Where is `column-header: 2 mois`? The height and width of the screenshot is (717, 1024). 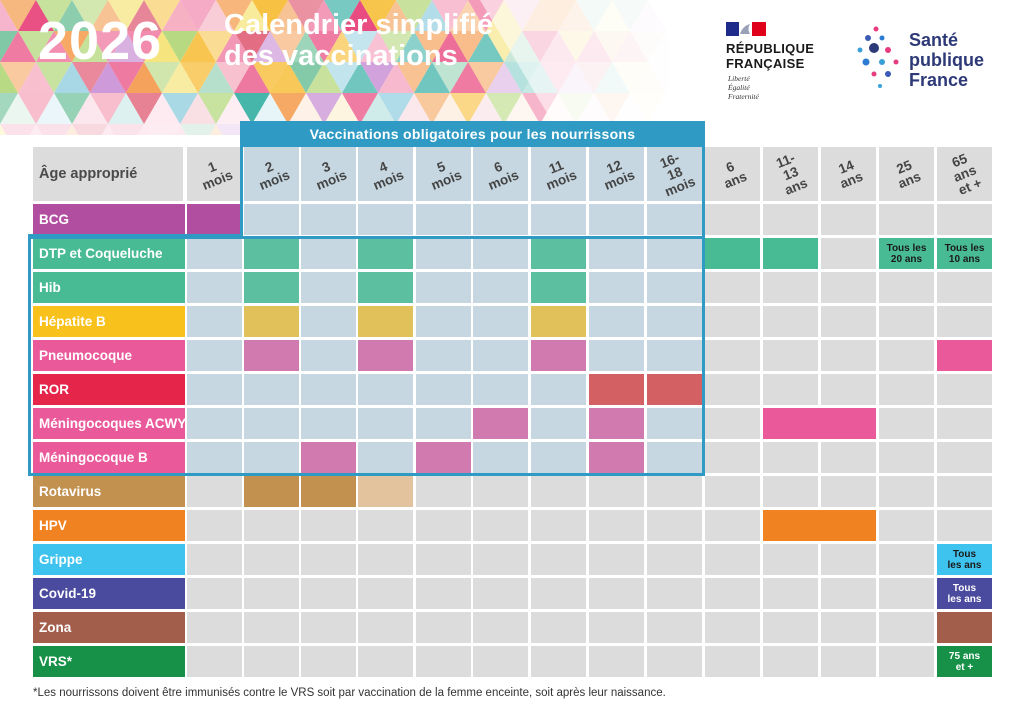
column-header: 2 mois is located at coordinates (271, 174).